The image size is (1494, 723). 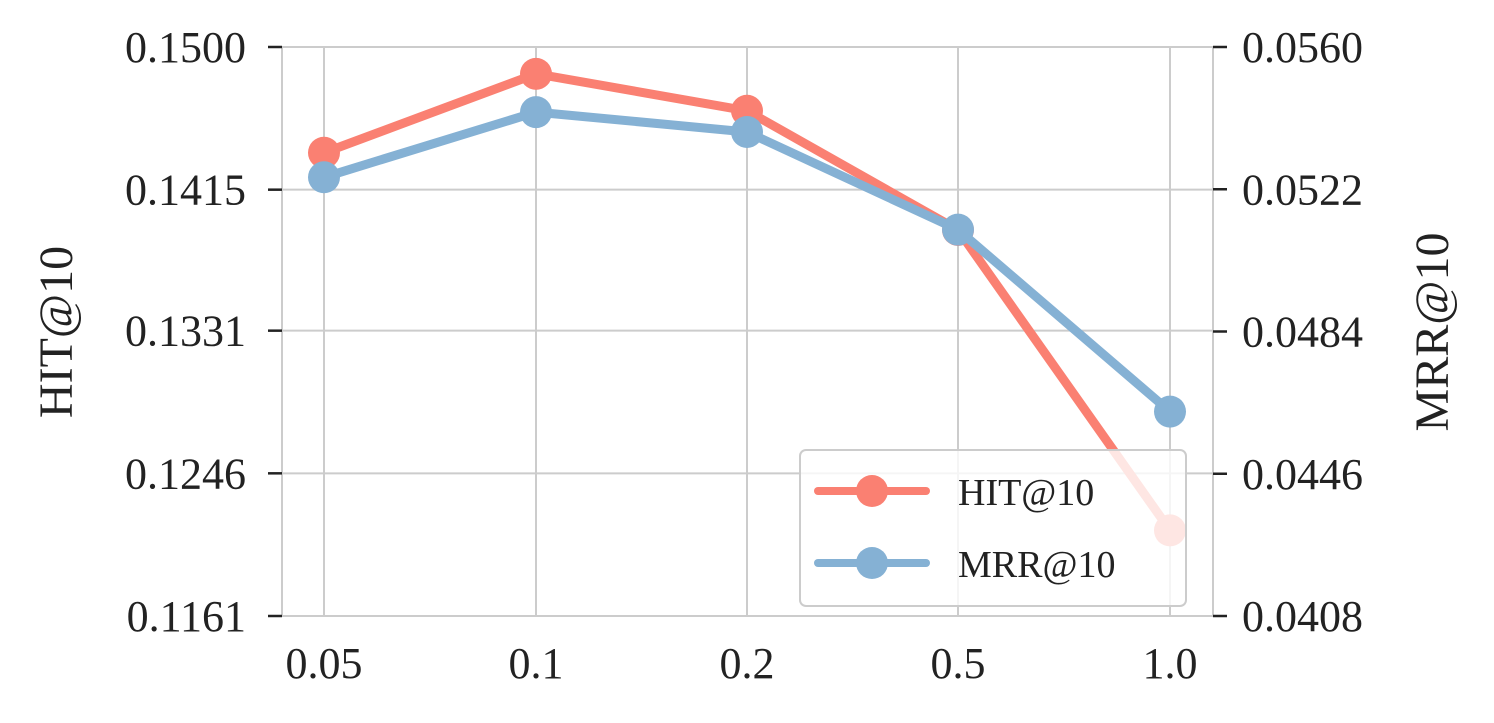 I want to click on right-tick-label: 0.0560, so click(x=1302, y=47).